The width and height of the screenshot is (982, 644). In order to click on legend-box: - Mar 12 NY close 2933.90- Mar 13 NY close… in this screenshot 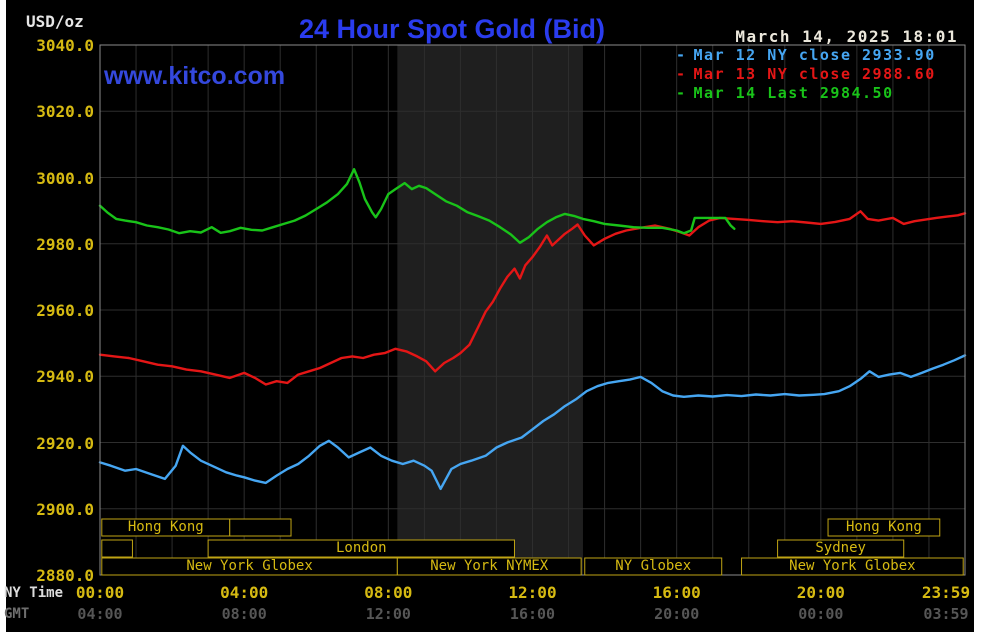, I will do `click(806, 74)`.